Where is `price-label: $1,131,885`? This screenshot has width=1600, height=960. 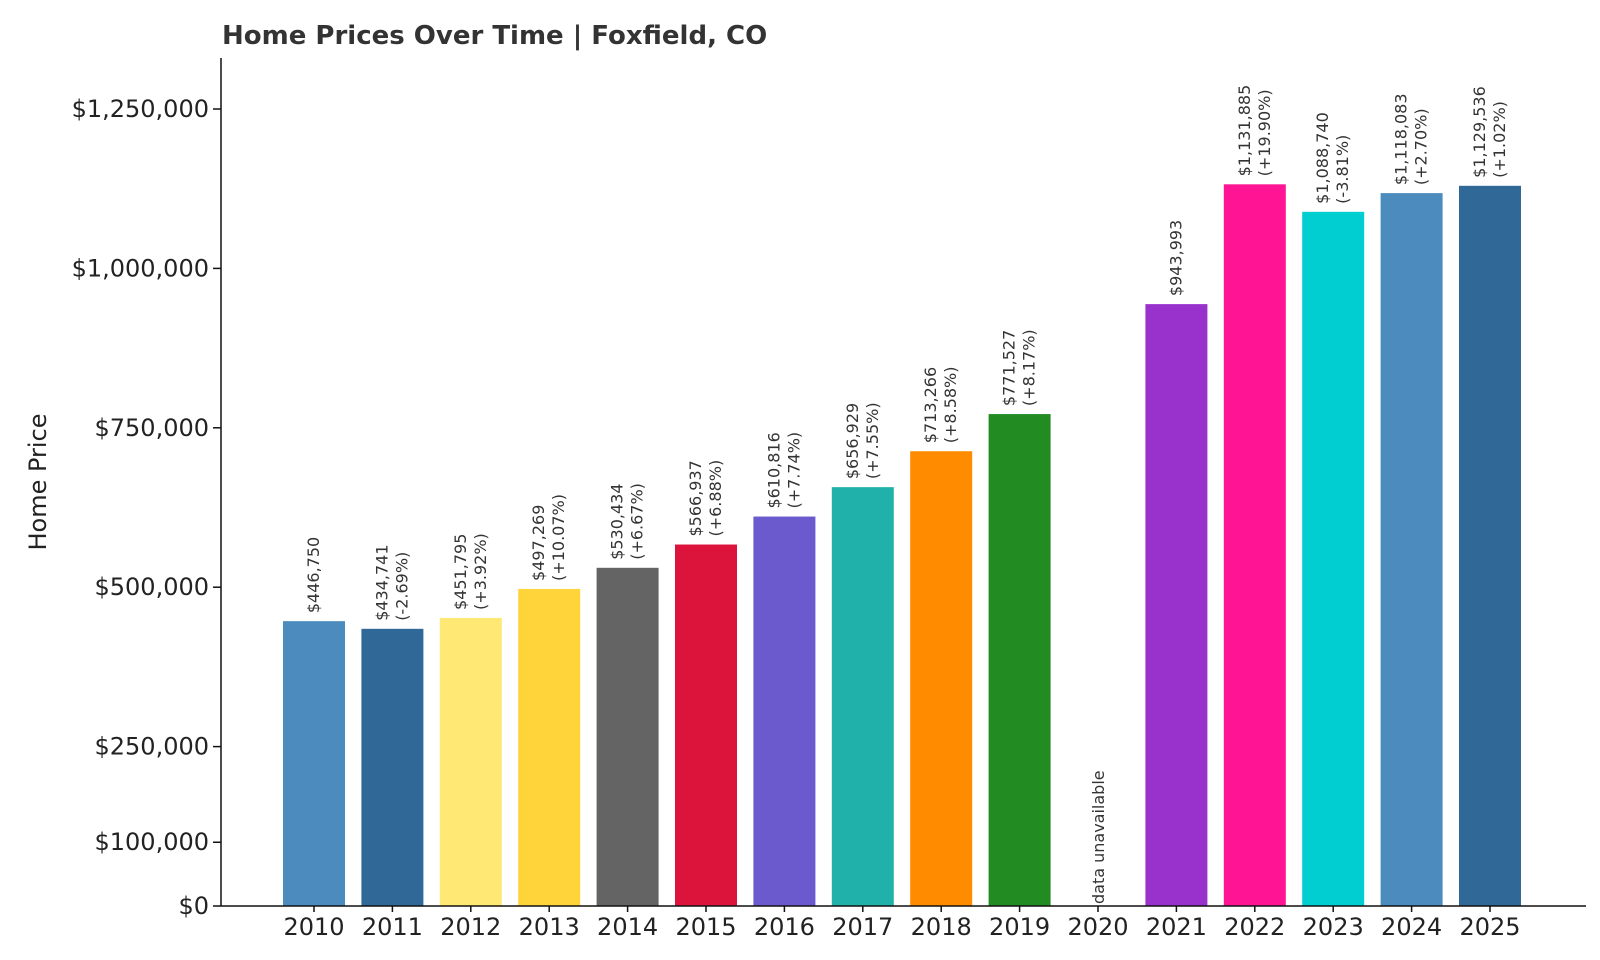 price-label: $1,131,885 is located at coordinates (1244, 131).